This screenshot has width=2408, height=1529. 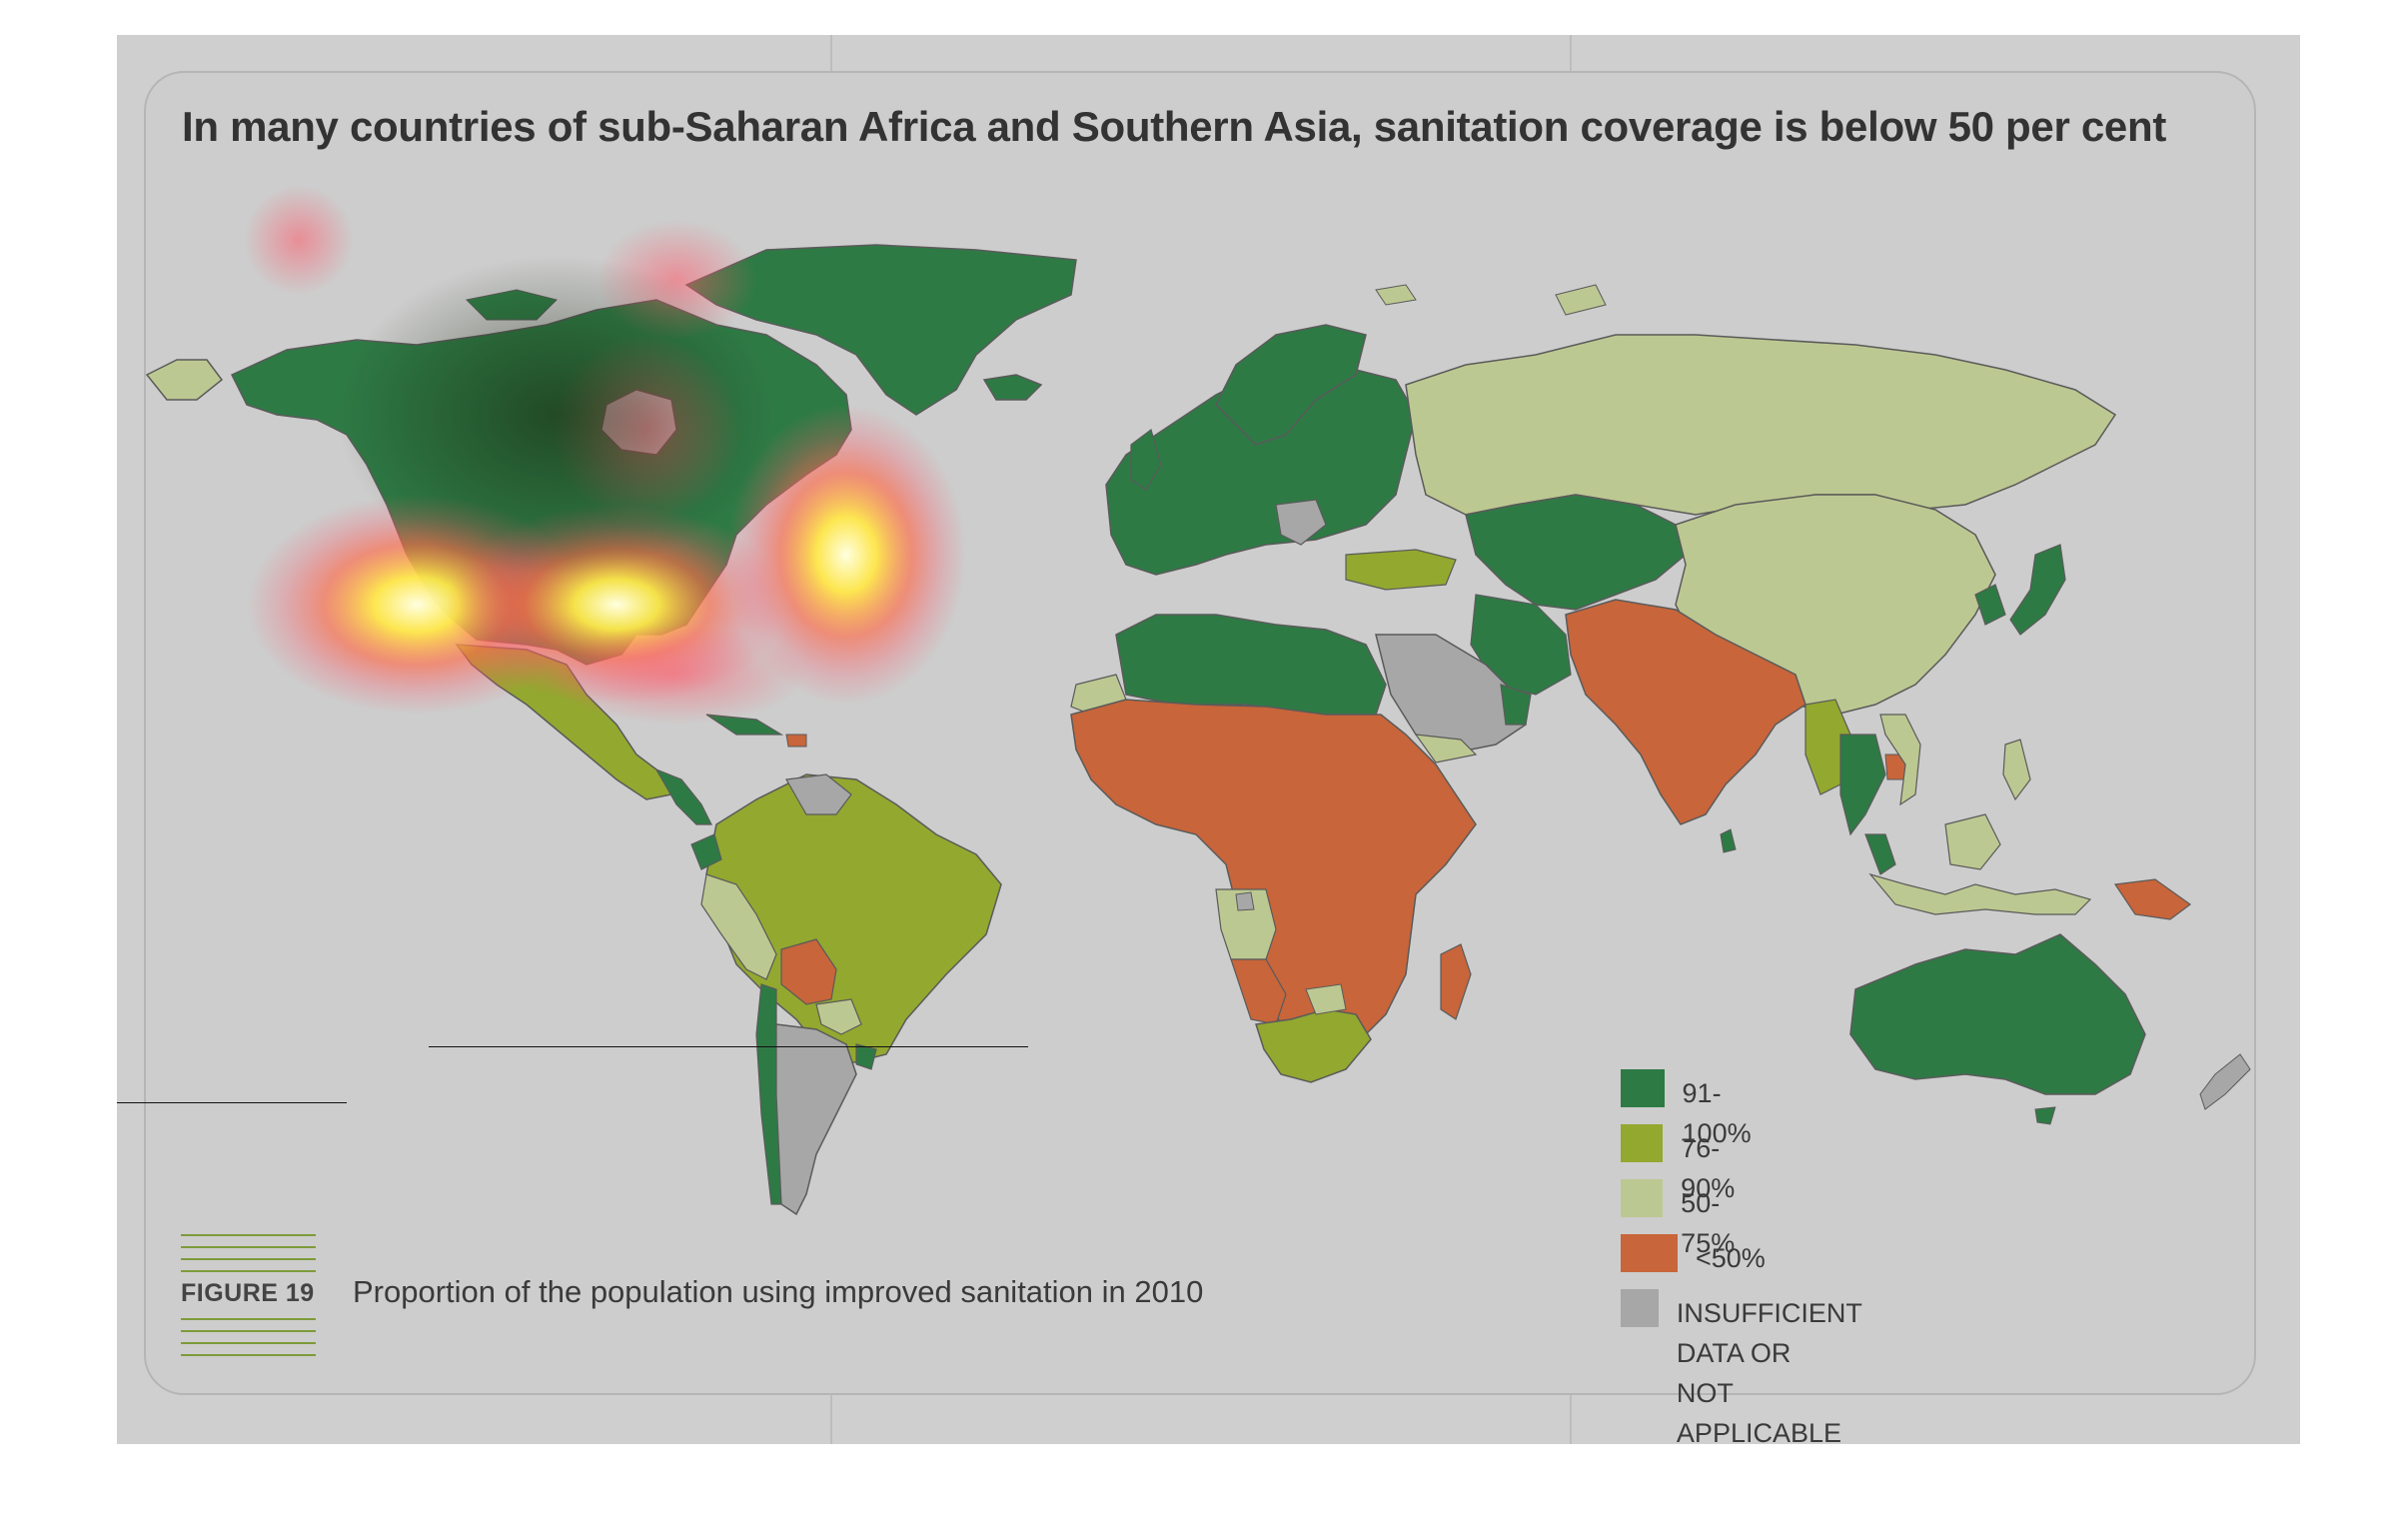 I want to click on south-america-north, so click(x=853, y=919).